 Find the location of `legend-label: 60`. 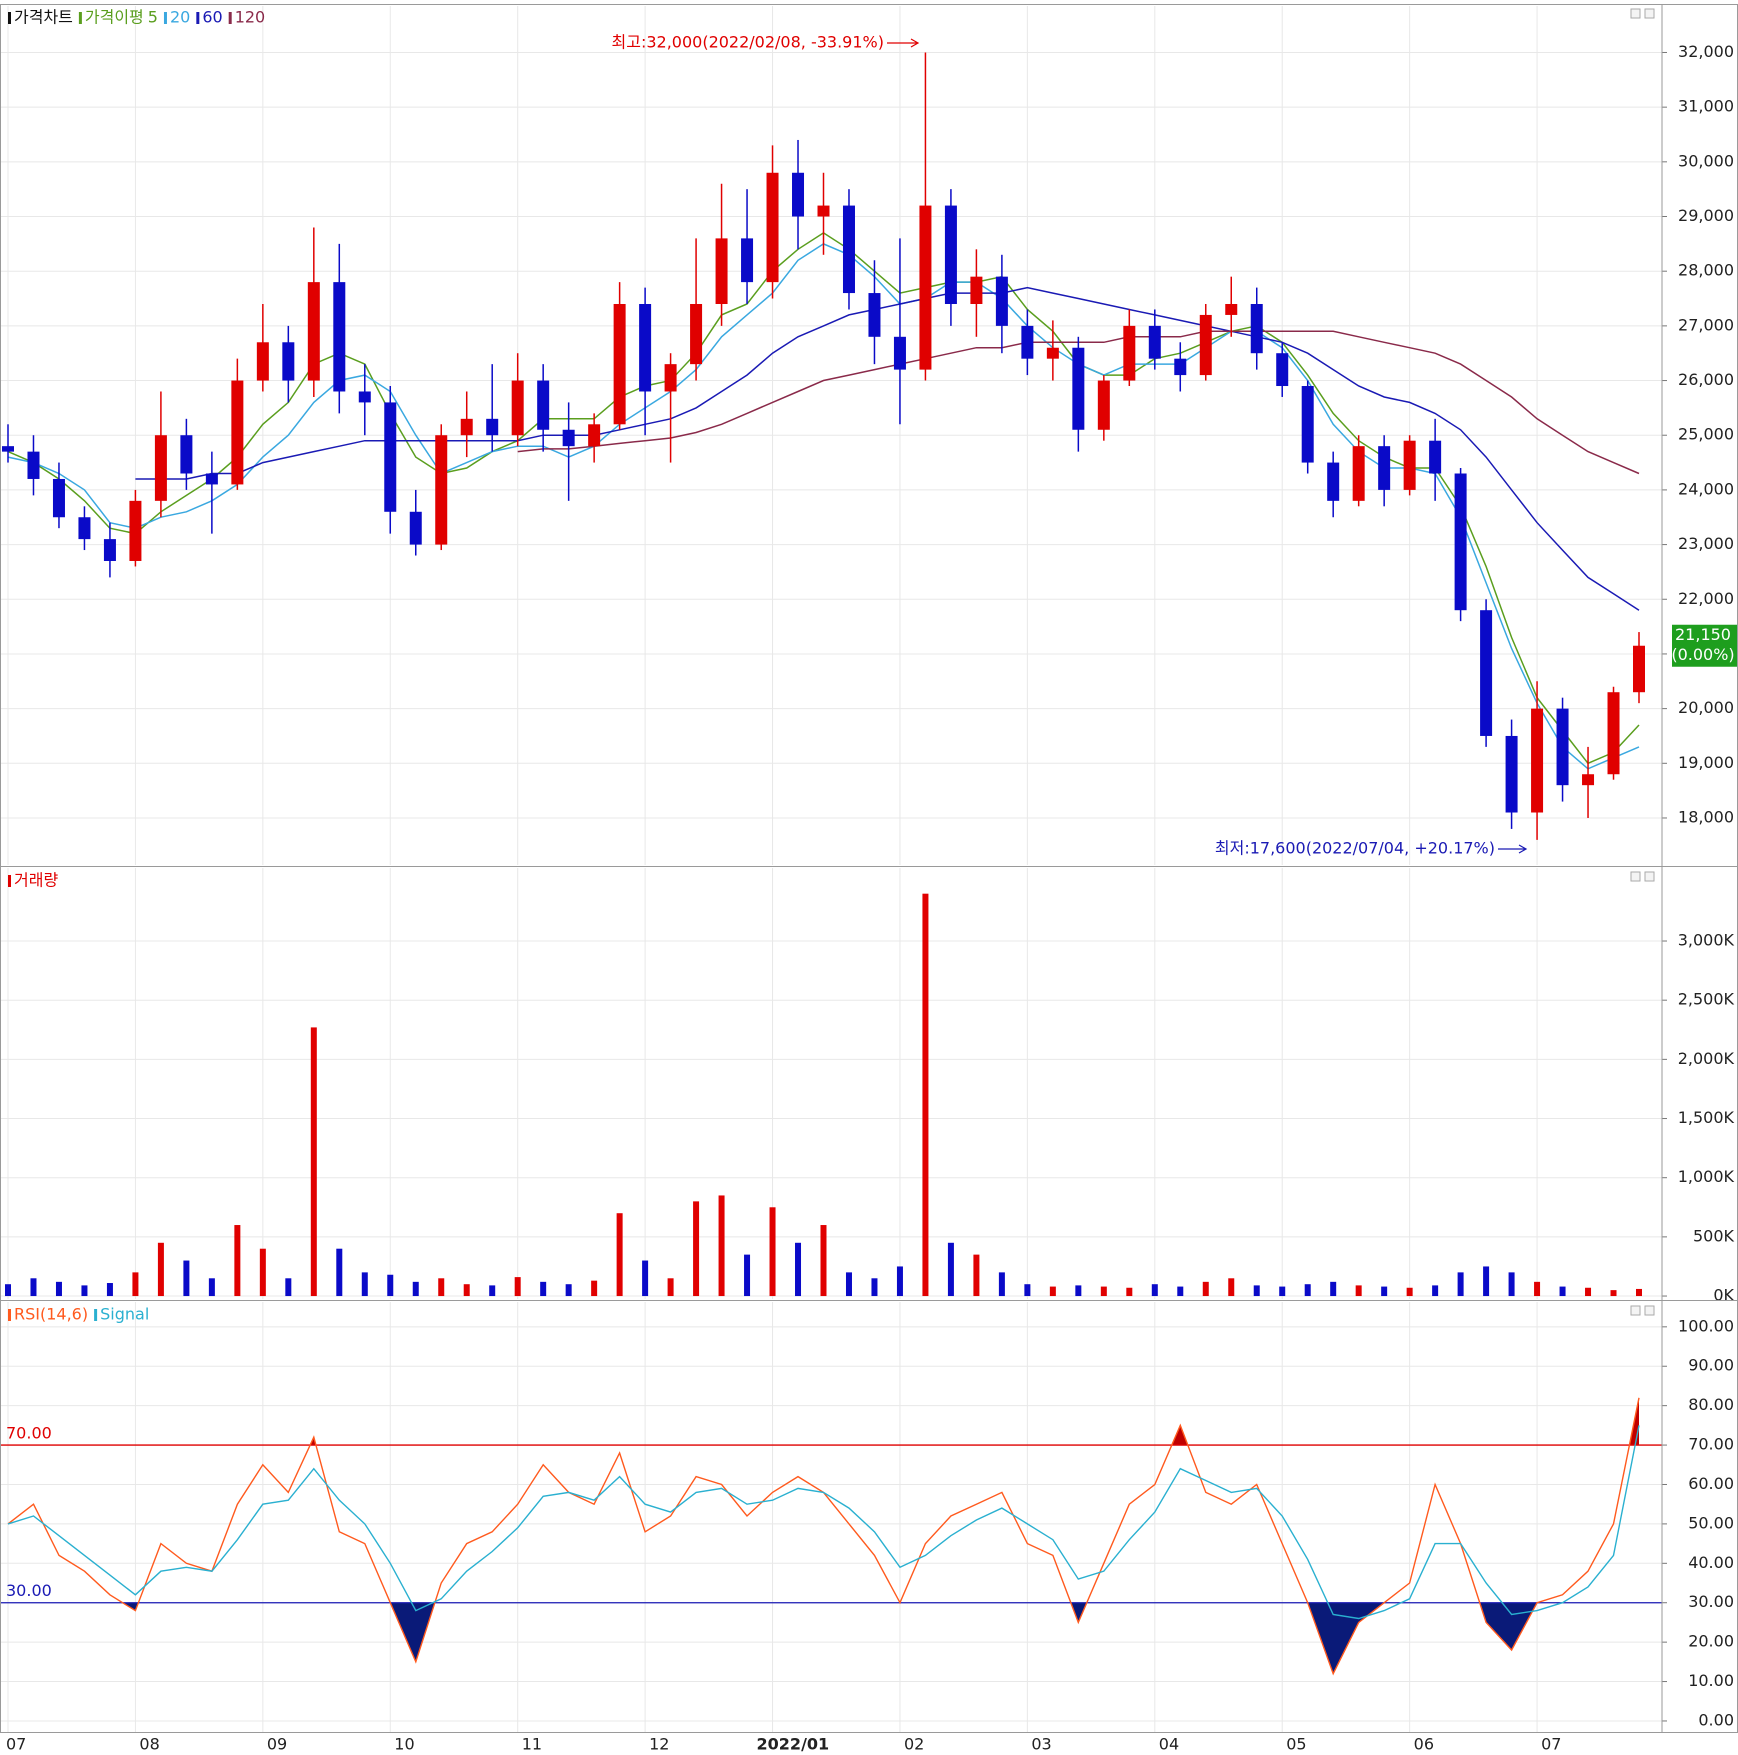

legend-label: 60 is located at coordinates (212, 17).